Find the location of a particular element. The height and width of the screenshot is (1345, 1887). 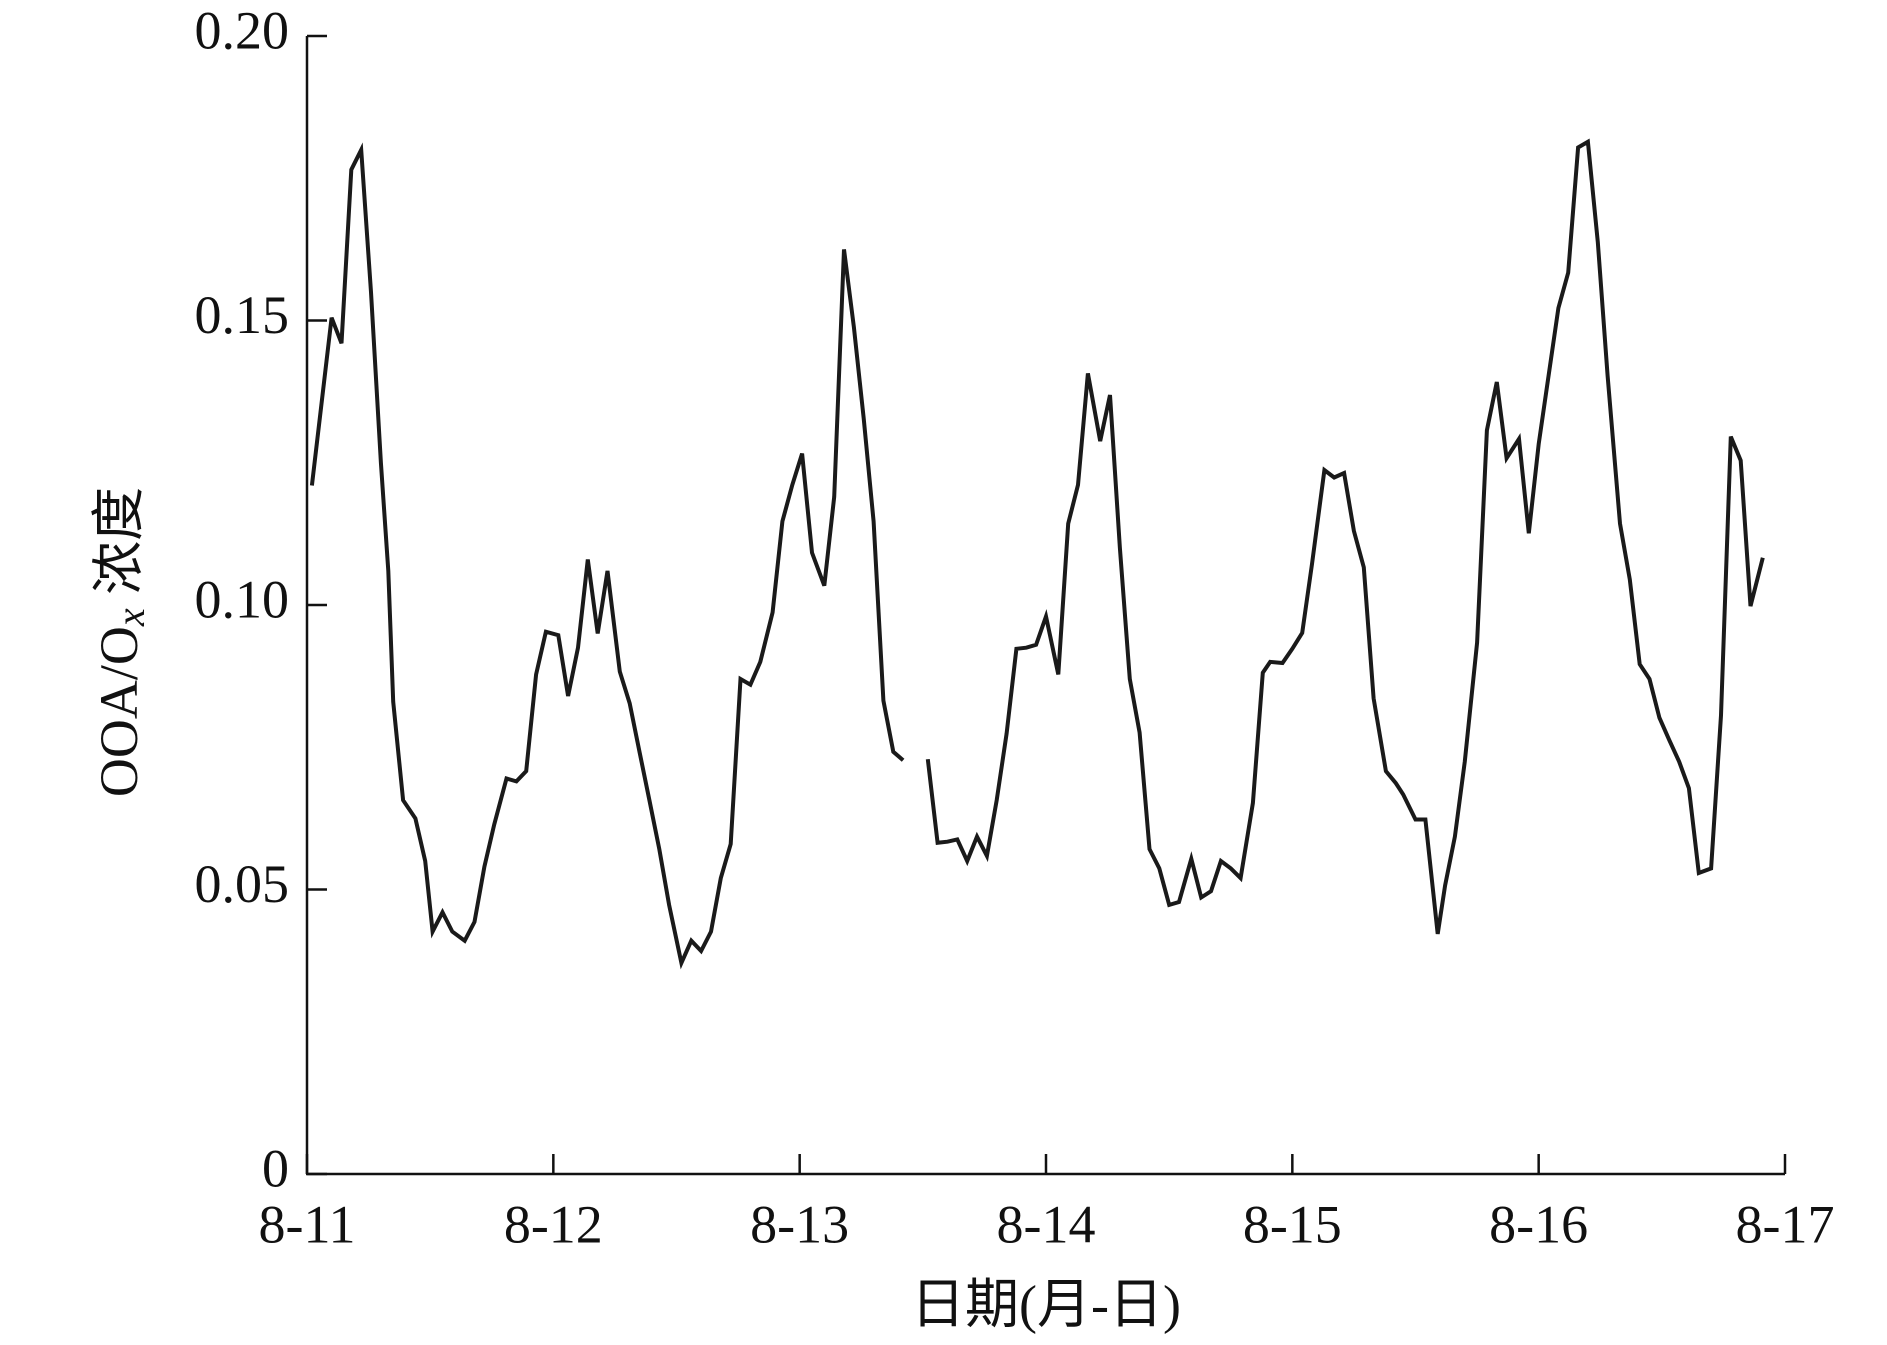

x-tick-label: 8-14 is located at coordinates (1046, 1224).